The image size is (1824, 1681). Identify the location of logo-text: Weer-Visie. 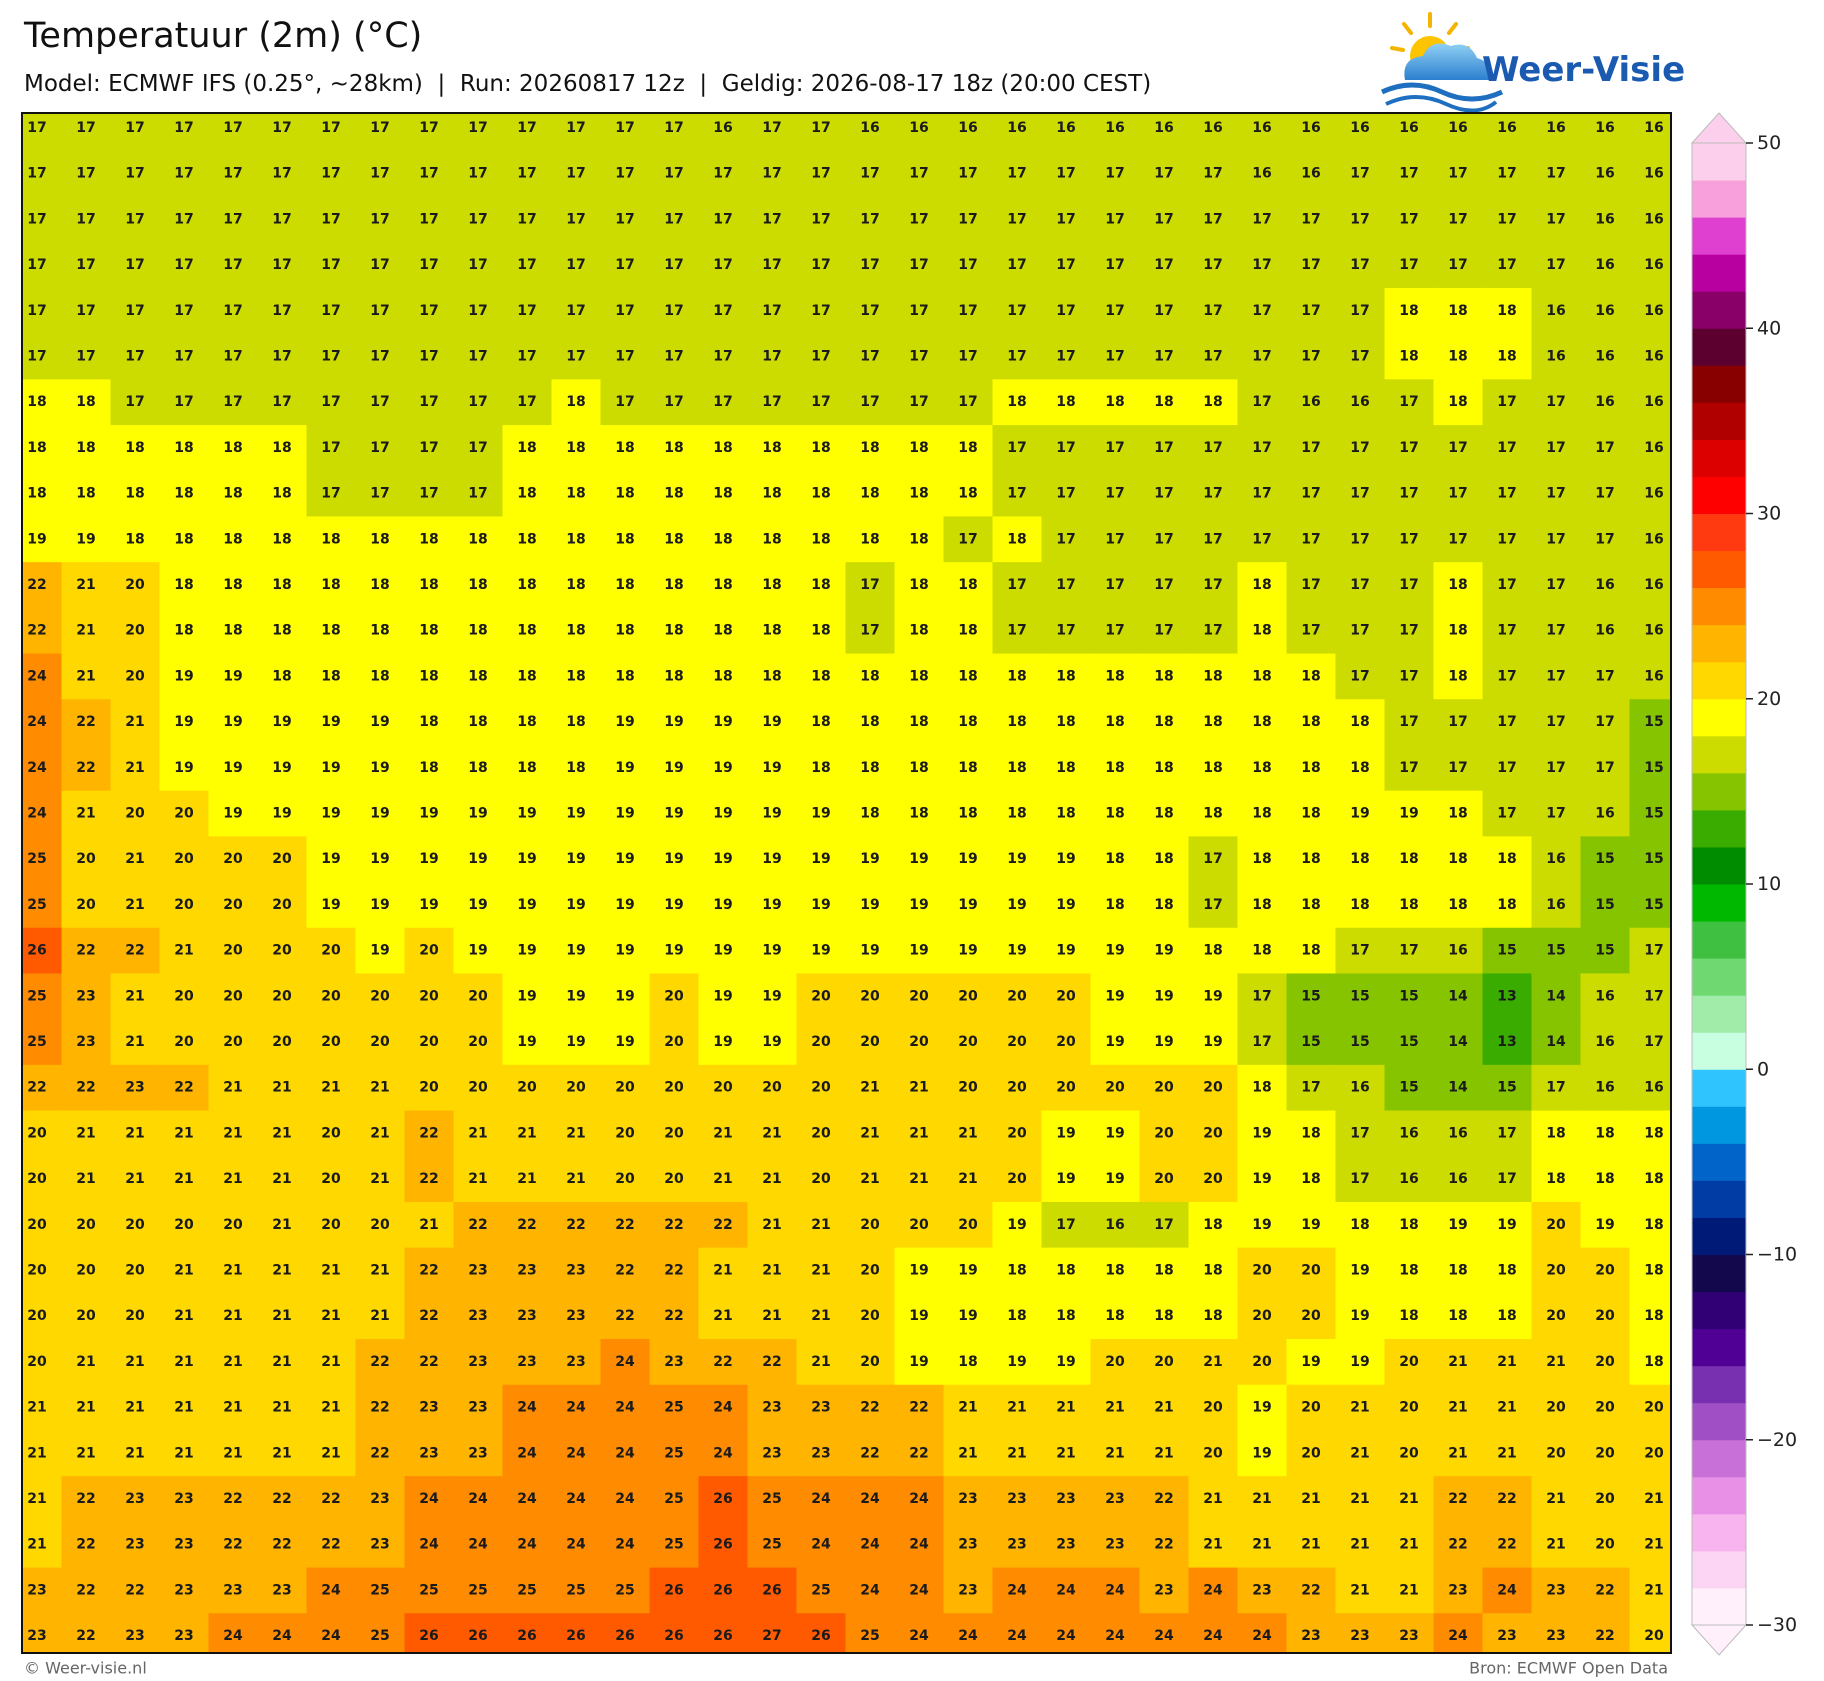
(1583, 70).